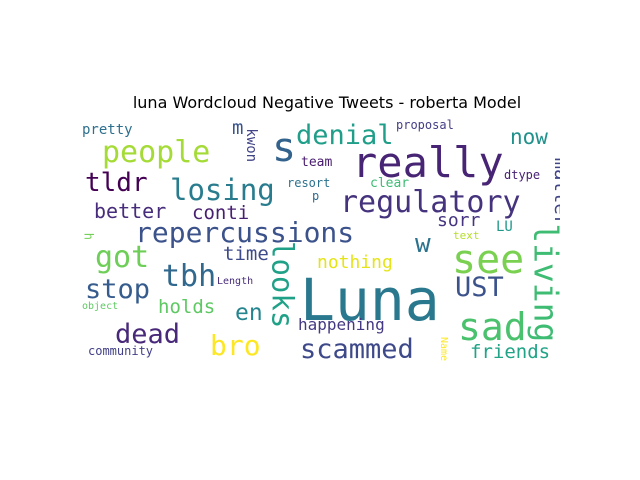 The width and height of the screenshot is (640, 480). What do you see at coordinates (116, 183) in the screenshot?
I see `word-tldr: tldr` at bounding box center [116, 183].